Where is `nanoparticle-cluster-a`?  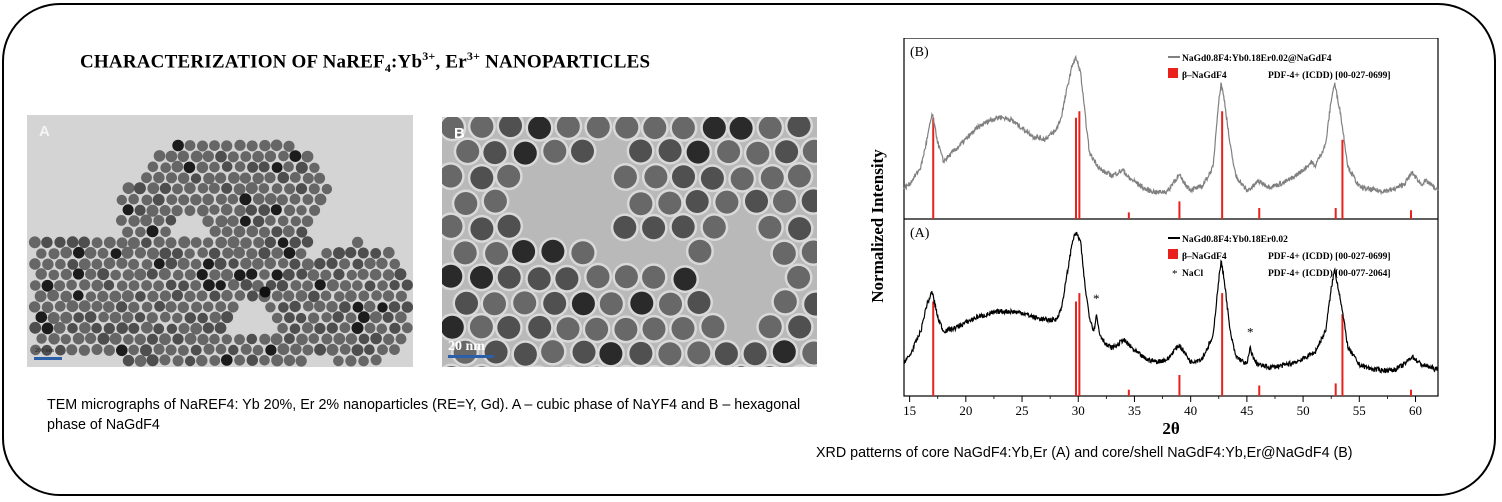
nanoparticle-cluster-a is located at coordinates (220, 253).